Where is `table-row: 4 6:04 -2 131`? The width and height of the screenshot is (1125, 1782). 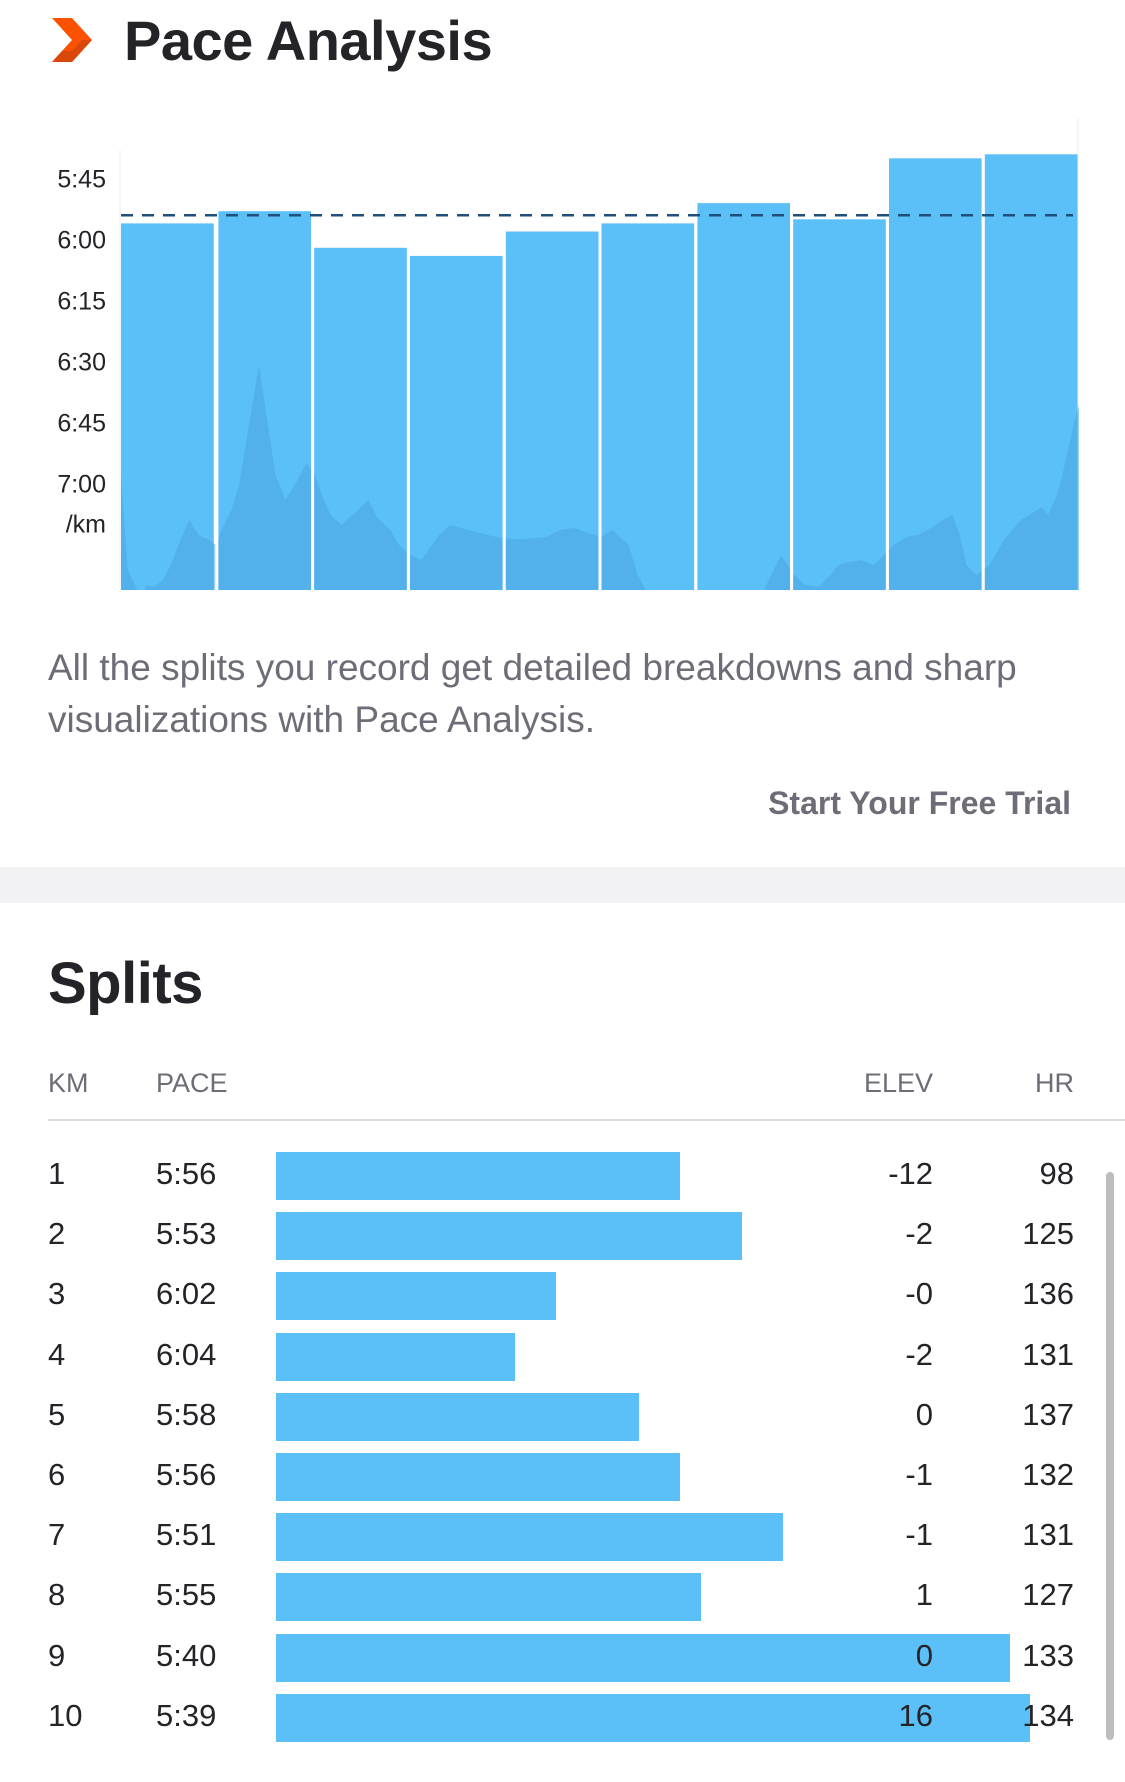 table-row: 4 6:04 -2 131 is located at coordinates (562, 1356).